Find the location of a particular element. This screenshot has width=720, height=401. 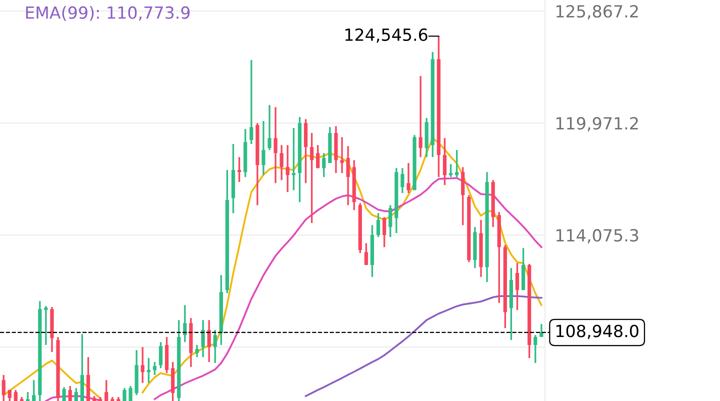

text: EMA(99): 110,773.9 is located at coordinates (108, 13).